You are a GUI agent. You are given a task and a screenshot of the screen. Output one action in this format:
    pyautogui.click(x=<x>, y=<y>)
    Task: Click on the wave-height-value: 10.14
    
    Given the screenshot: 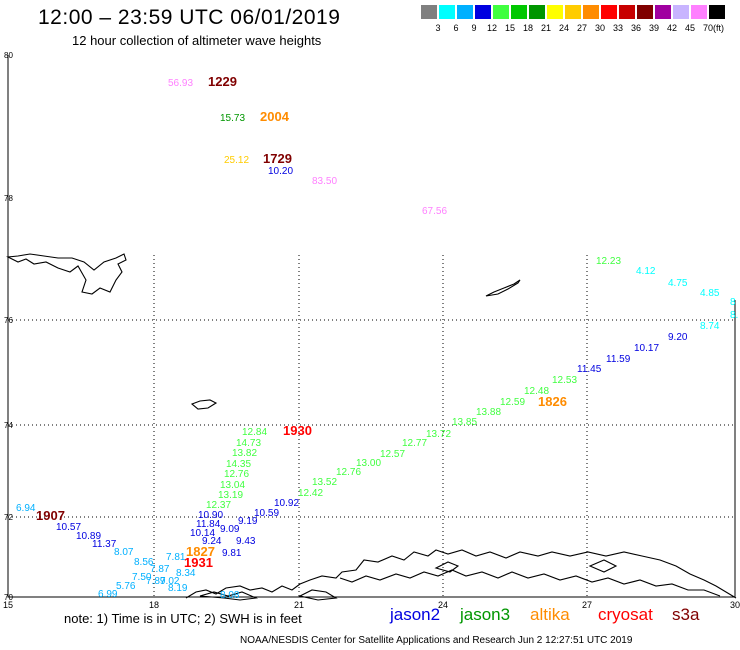 What is the action you would take?
    pyautogui.click(x=202, y=533)
    